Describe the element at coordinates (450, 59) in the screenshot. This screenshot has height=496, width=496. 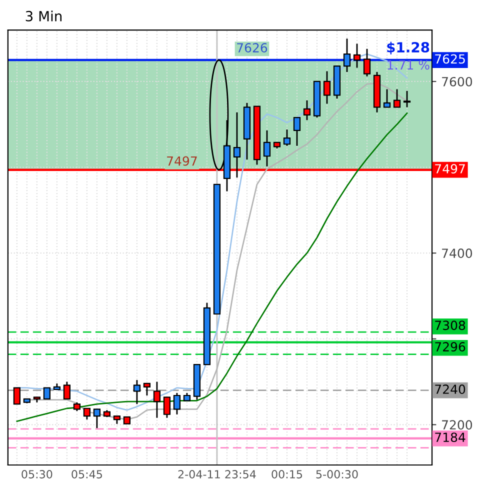
I see `ref-line-label: 7625` at that location.